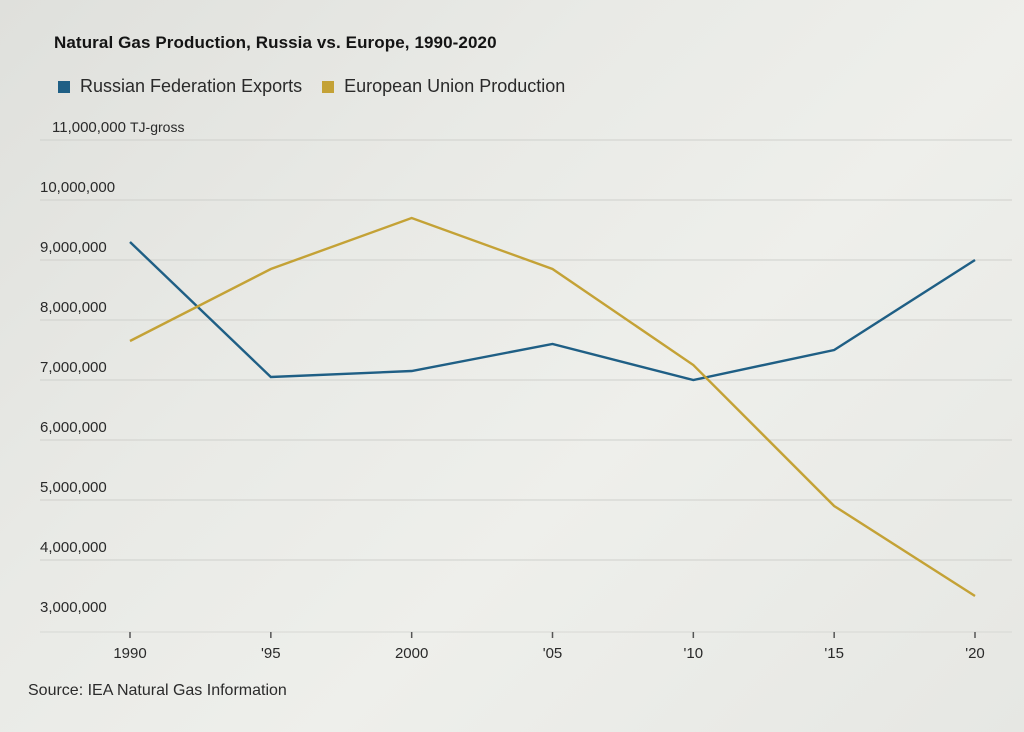  Describe the element at coordinates (157, 127) in the screenshot. I see `y-unit-label: TJ-gross` at that location.